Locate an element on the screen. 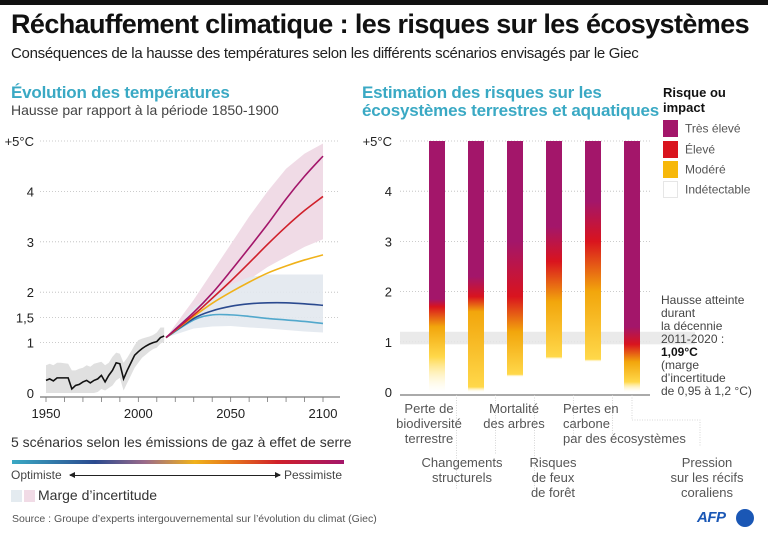 This screenshot has width=768, height=533. legend-item-high: Élevé is located at coordinates (689, 149).